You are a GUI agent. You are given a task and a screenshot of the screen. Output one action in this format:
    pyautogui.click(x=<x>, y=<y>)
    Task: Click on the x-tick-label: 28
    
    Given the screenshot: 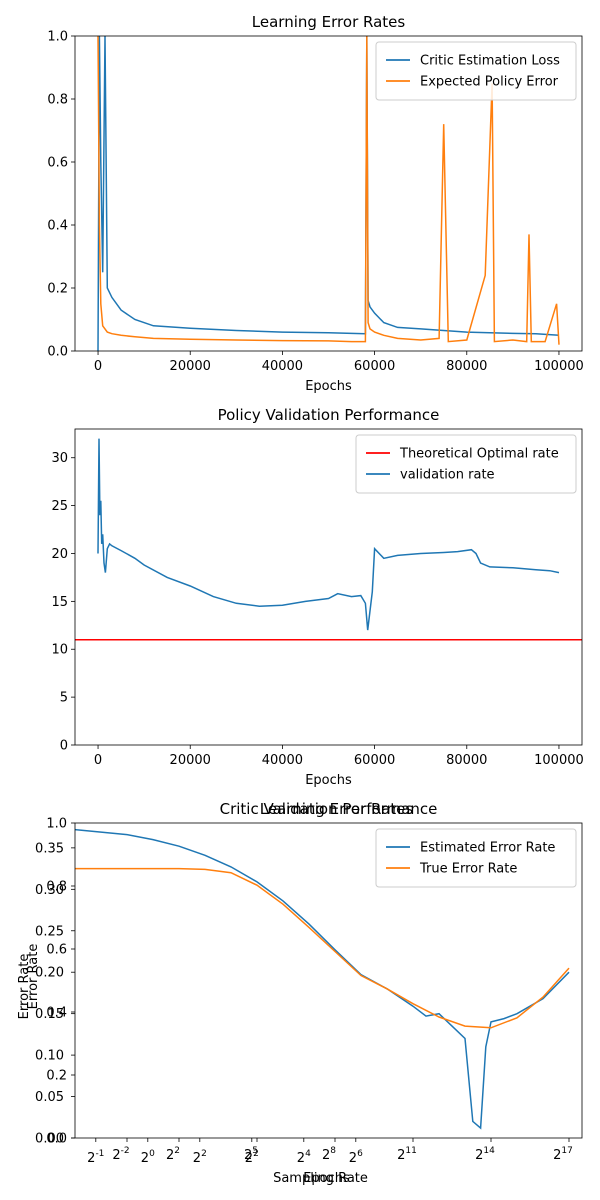 What is the action you would take?
    pyautogui.click(x=329, y=1154)
    